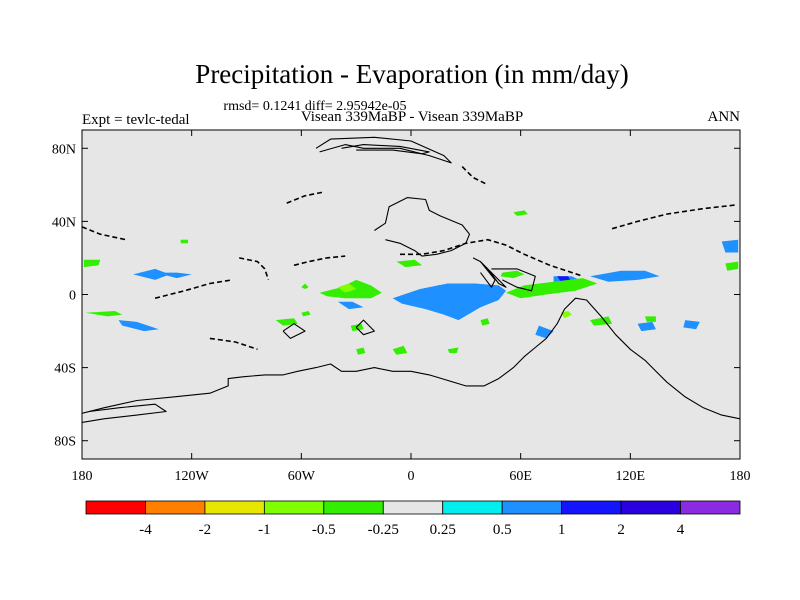 The height and width of the screenshot is (600, 800). What do you see at coordinates (347, 288) in the screenshot?
I see `anomaly-region-green-center-hotspot` at bounding box center [347, 288].